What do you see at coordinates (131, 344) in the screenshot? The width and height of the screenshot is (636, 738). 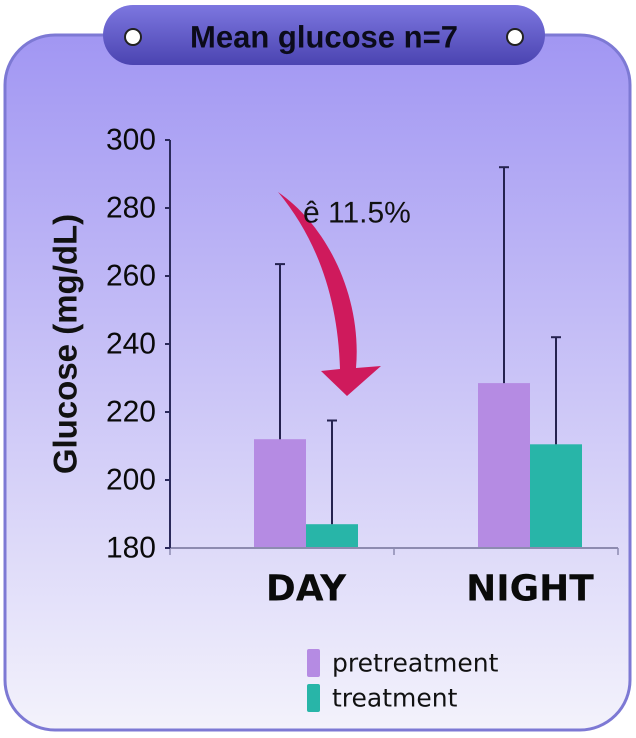 I see `y-tick-label: 240` at bounding box center [131, 344].